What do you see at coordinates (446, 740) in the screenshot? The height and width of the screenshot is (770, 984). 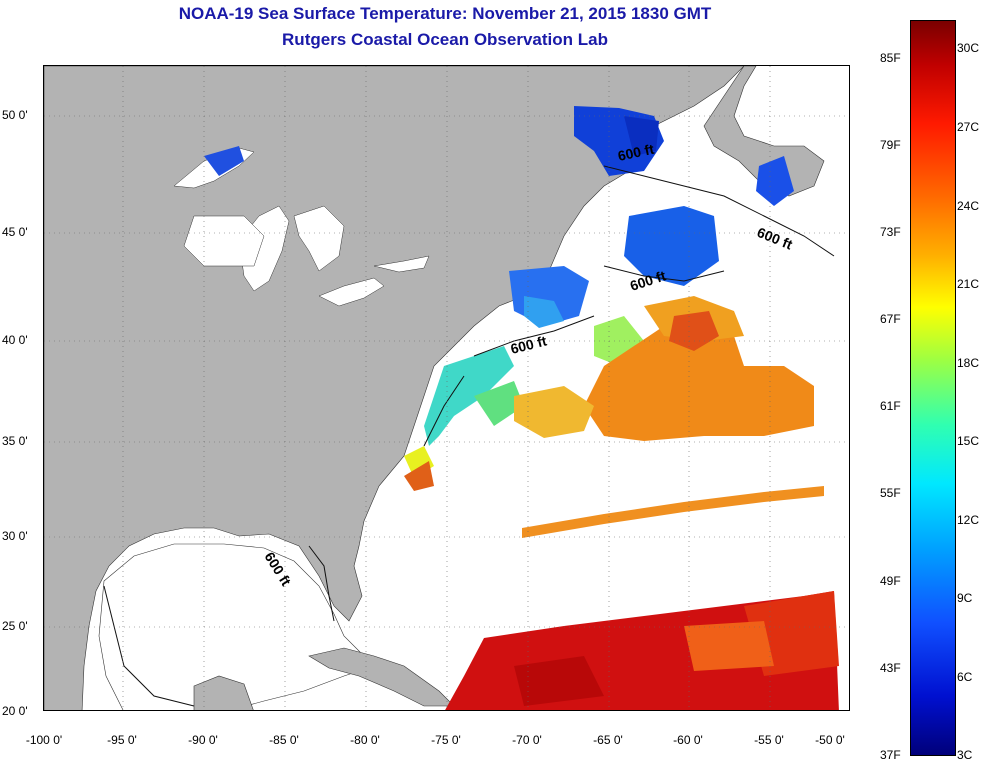 I see `x-tick-label: -75 0'` at bounding box center [446, 740].